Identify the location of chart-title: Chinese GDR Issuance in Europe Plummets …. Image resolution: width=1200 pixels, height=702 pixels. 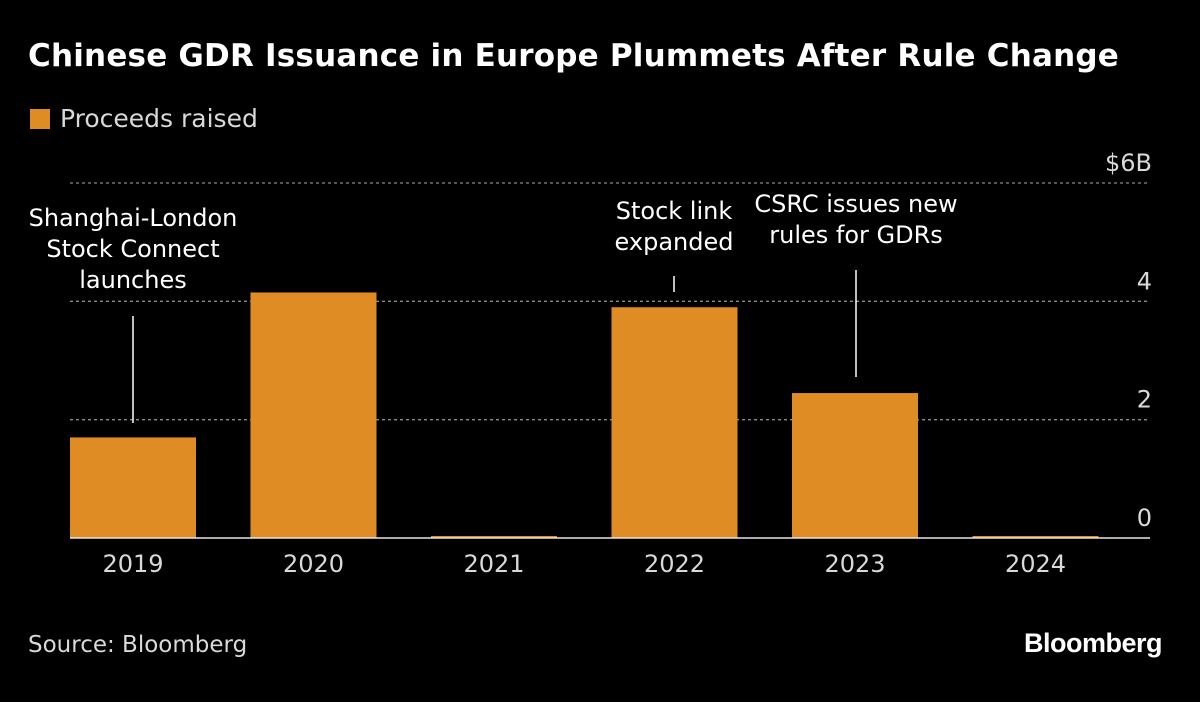
(573, 56).